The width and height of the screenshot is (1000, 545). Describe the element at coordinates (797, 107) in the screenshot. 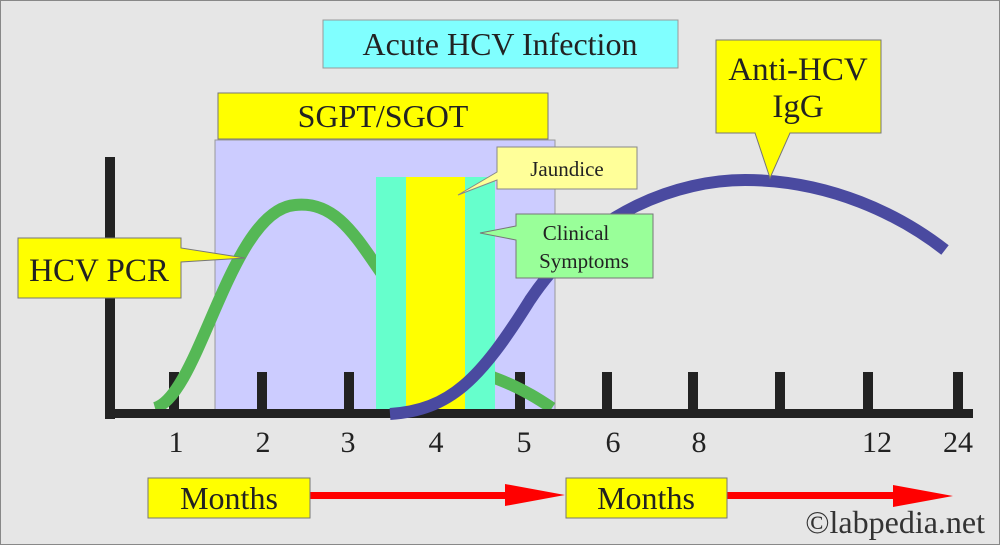

I see `anti-hcv-label-line2: IgG` at that location.